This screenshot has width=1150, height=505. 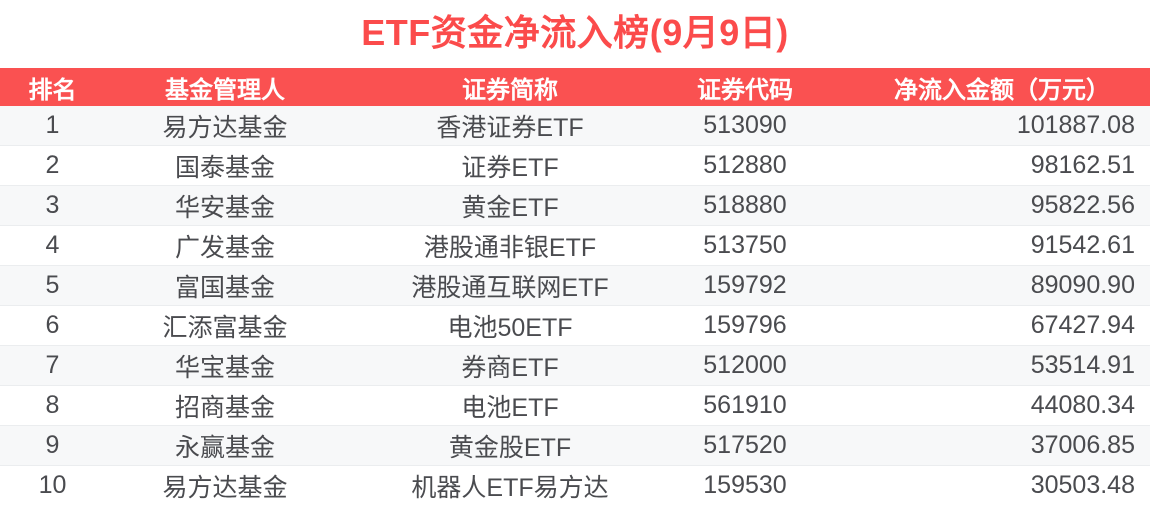 What do you see at coordinates (510, 446) in the screenshot?
I see `cell-name: 黄金股ETF` at bounding box center [510, 446].